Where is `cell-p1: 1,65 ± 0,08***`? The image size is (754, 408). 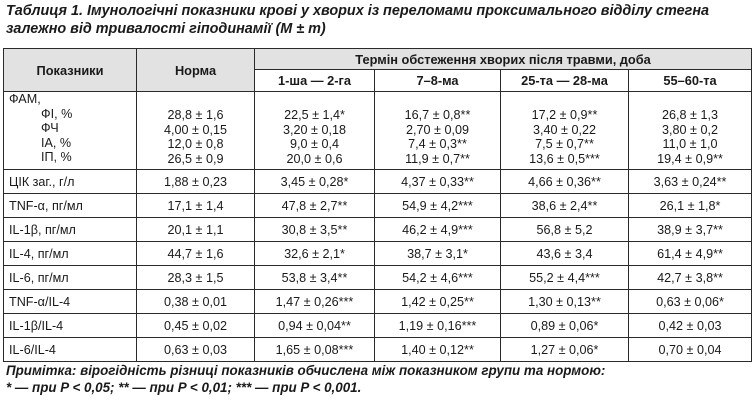 cell-p1: 1,65 ± 0,08*** is located at coordinates (314, 349).